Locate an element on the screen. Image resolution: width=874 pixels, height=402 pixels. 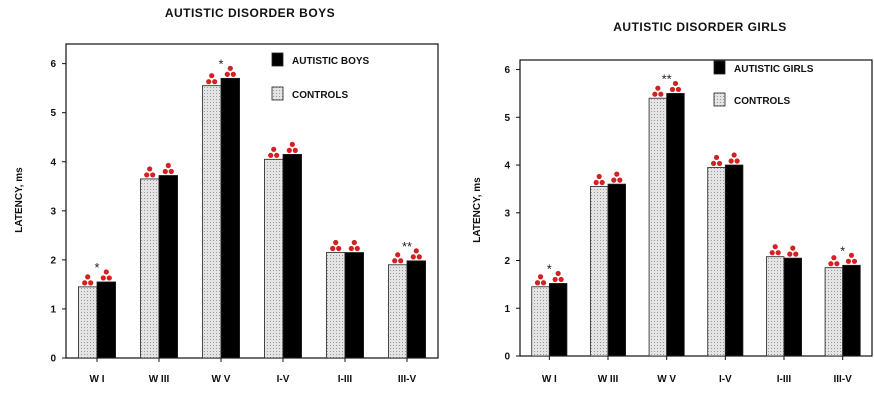
chart-title: AUTISTIC DISORDER BOYS is located at coordinates (250, 13).